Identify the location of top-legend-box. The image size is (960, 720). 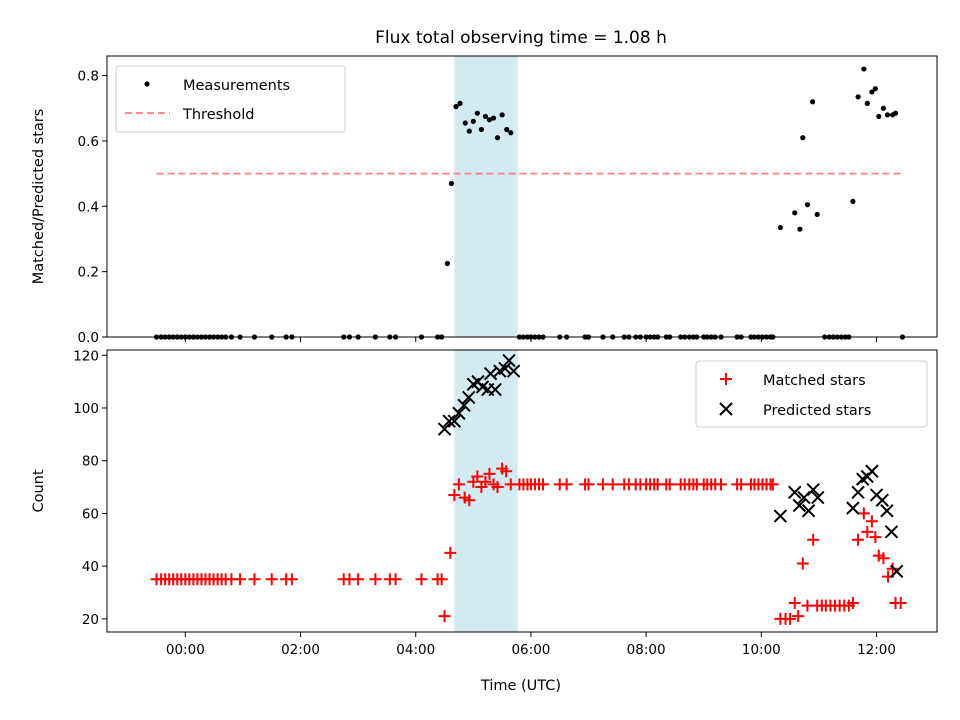
(230, 99).